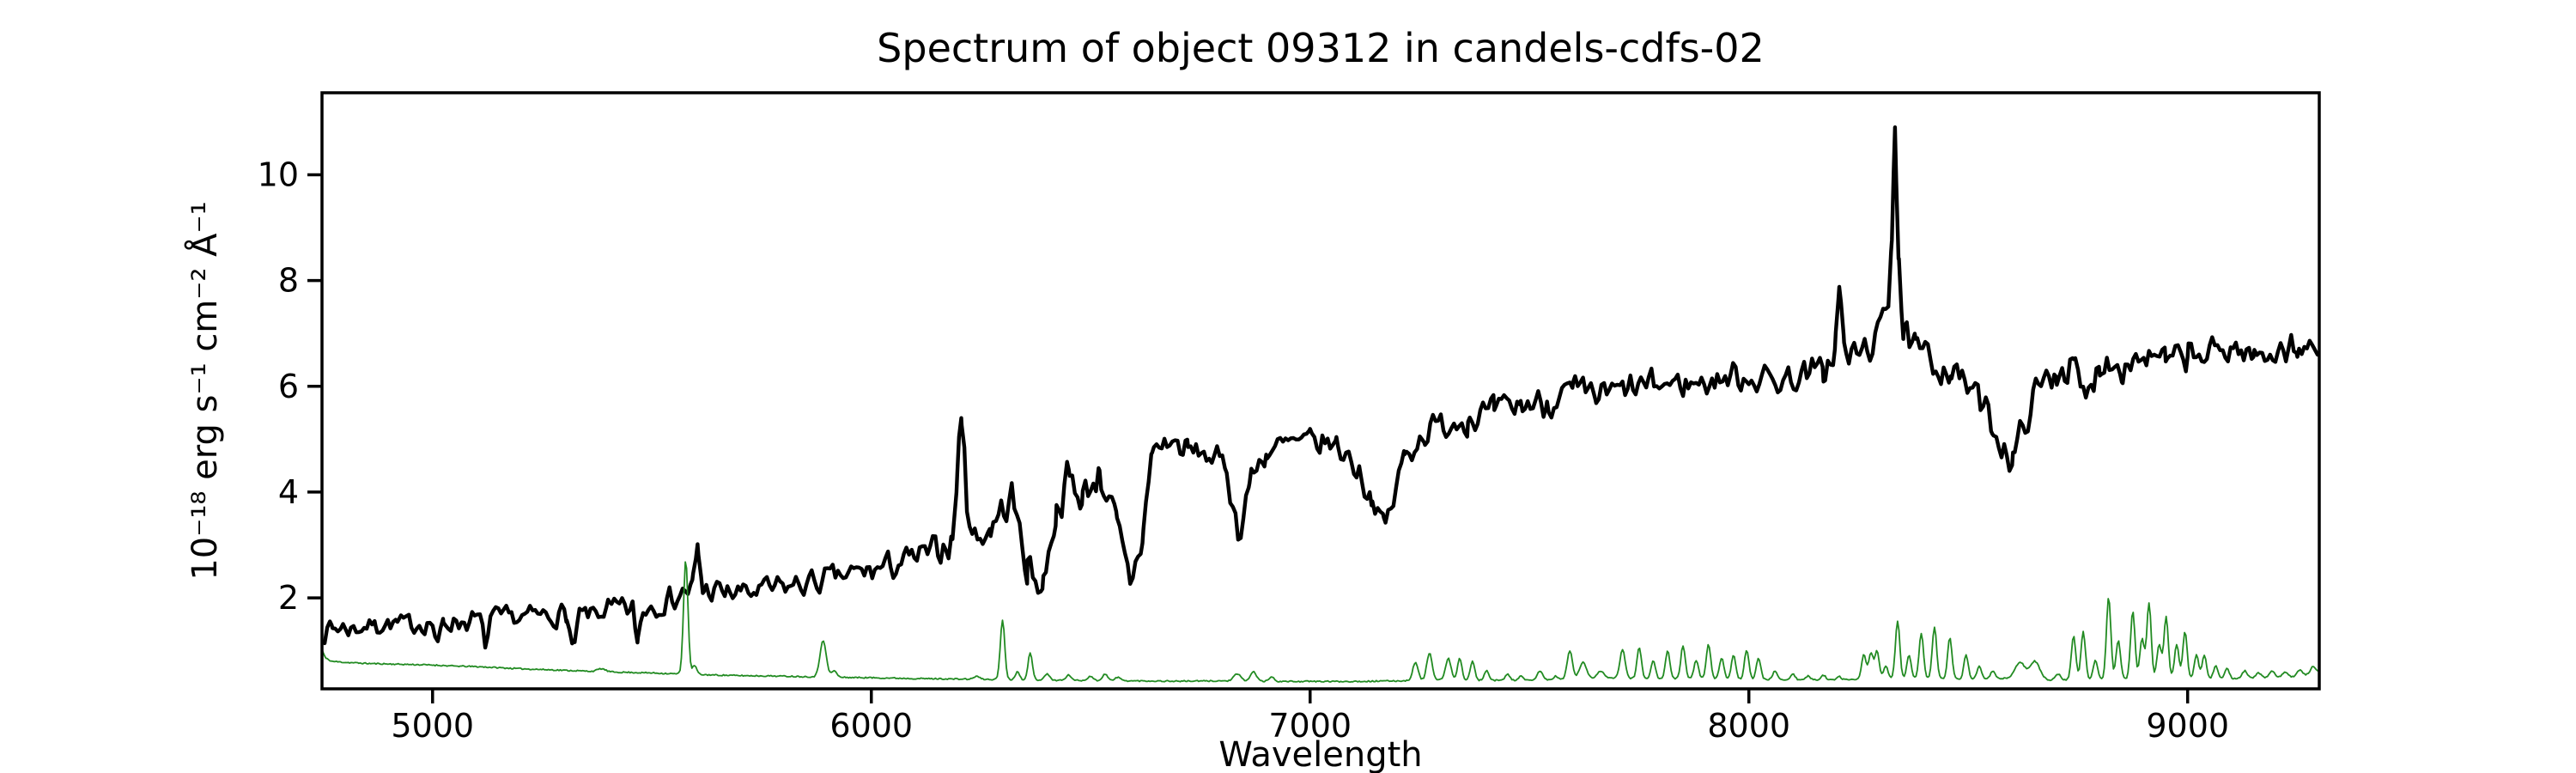  What do you see at coordinates (871, 726) in the screenshot?
I see `x-tick-label: 6000` at bounding box center [871, 726].